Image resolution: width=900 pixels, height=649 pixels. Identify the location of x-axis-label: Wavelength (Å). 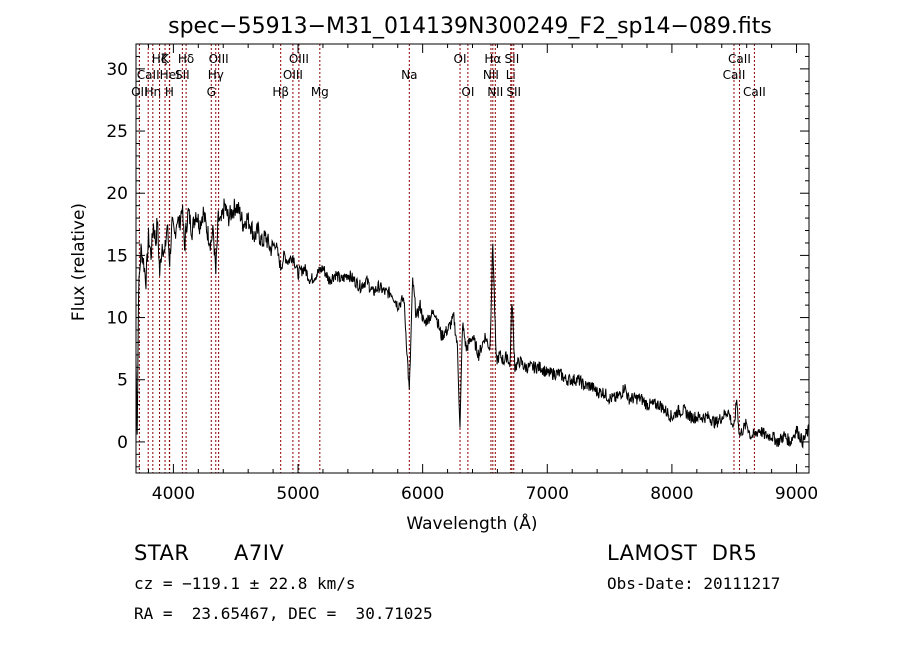
(471, 523).